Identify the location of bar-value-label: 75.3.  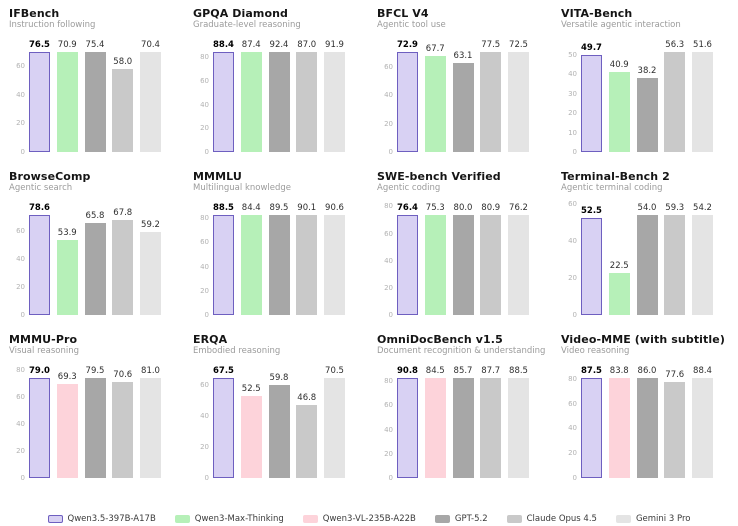
(435, 208).